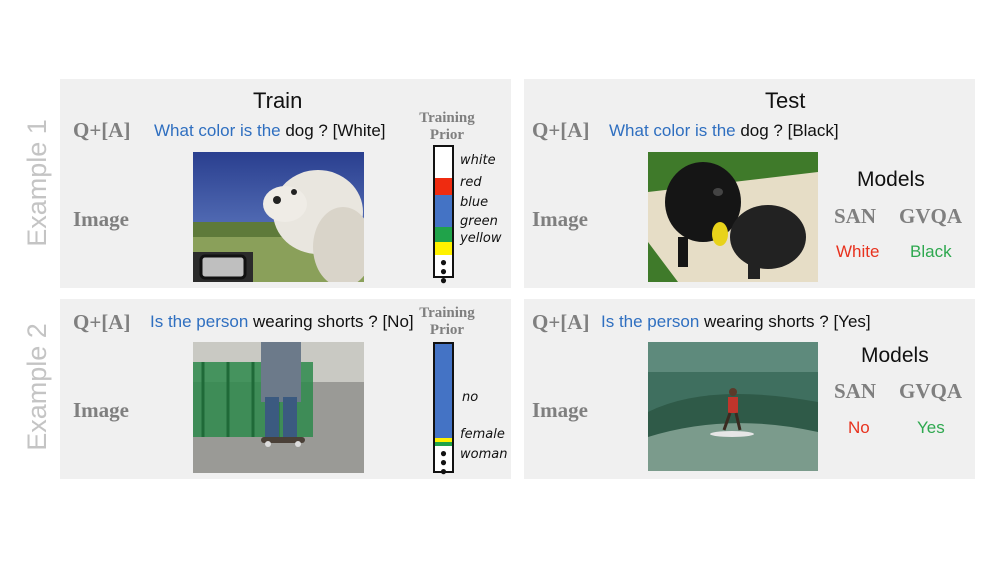 Image resolution: width=1000 pixels, height=563 pixels. What do you see at coordinates (278, 100) in the screenshot?
I see `train-title: Train` at bounding box center [278, 100].